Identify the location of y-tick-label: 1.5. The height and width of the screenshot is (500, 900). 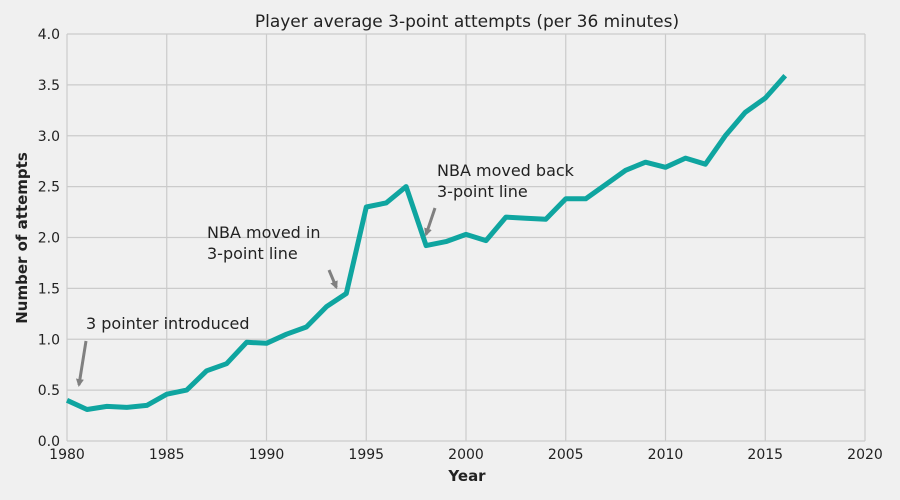
(49, 289).